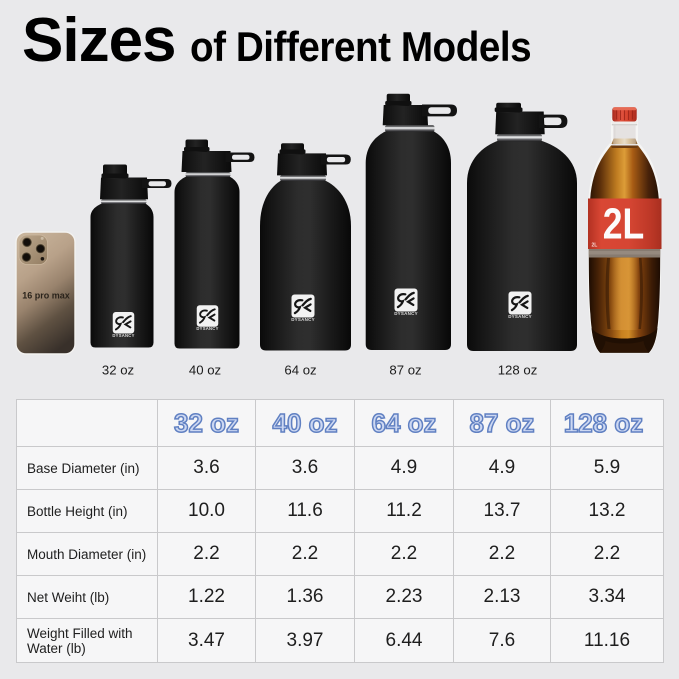 This screenshot has width=679, height=679. What do you see at coordinates (518, 370) in the screenshot?
I see `svg-text: 128 oz` at bounding box center [518, 370].